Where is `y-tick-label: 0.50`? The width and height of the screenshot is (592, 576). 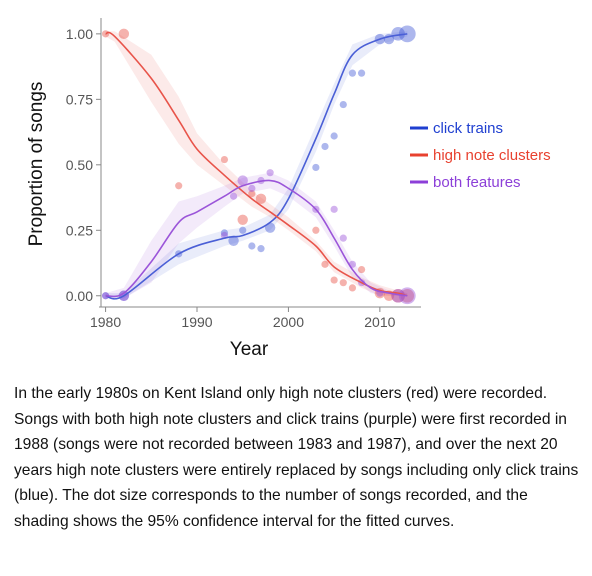 y-tick-label: 0.50 is located at coordinates (79, 165).